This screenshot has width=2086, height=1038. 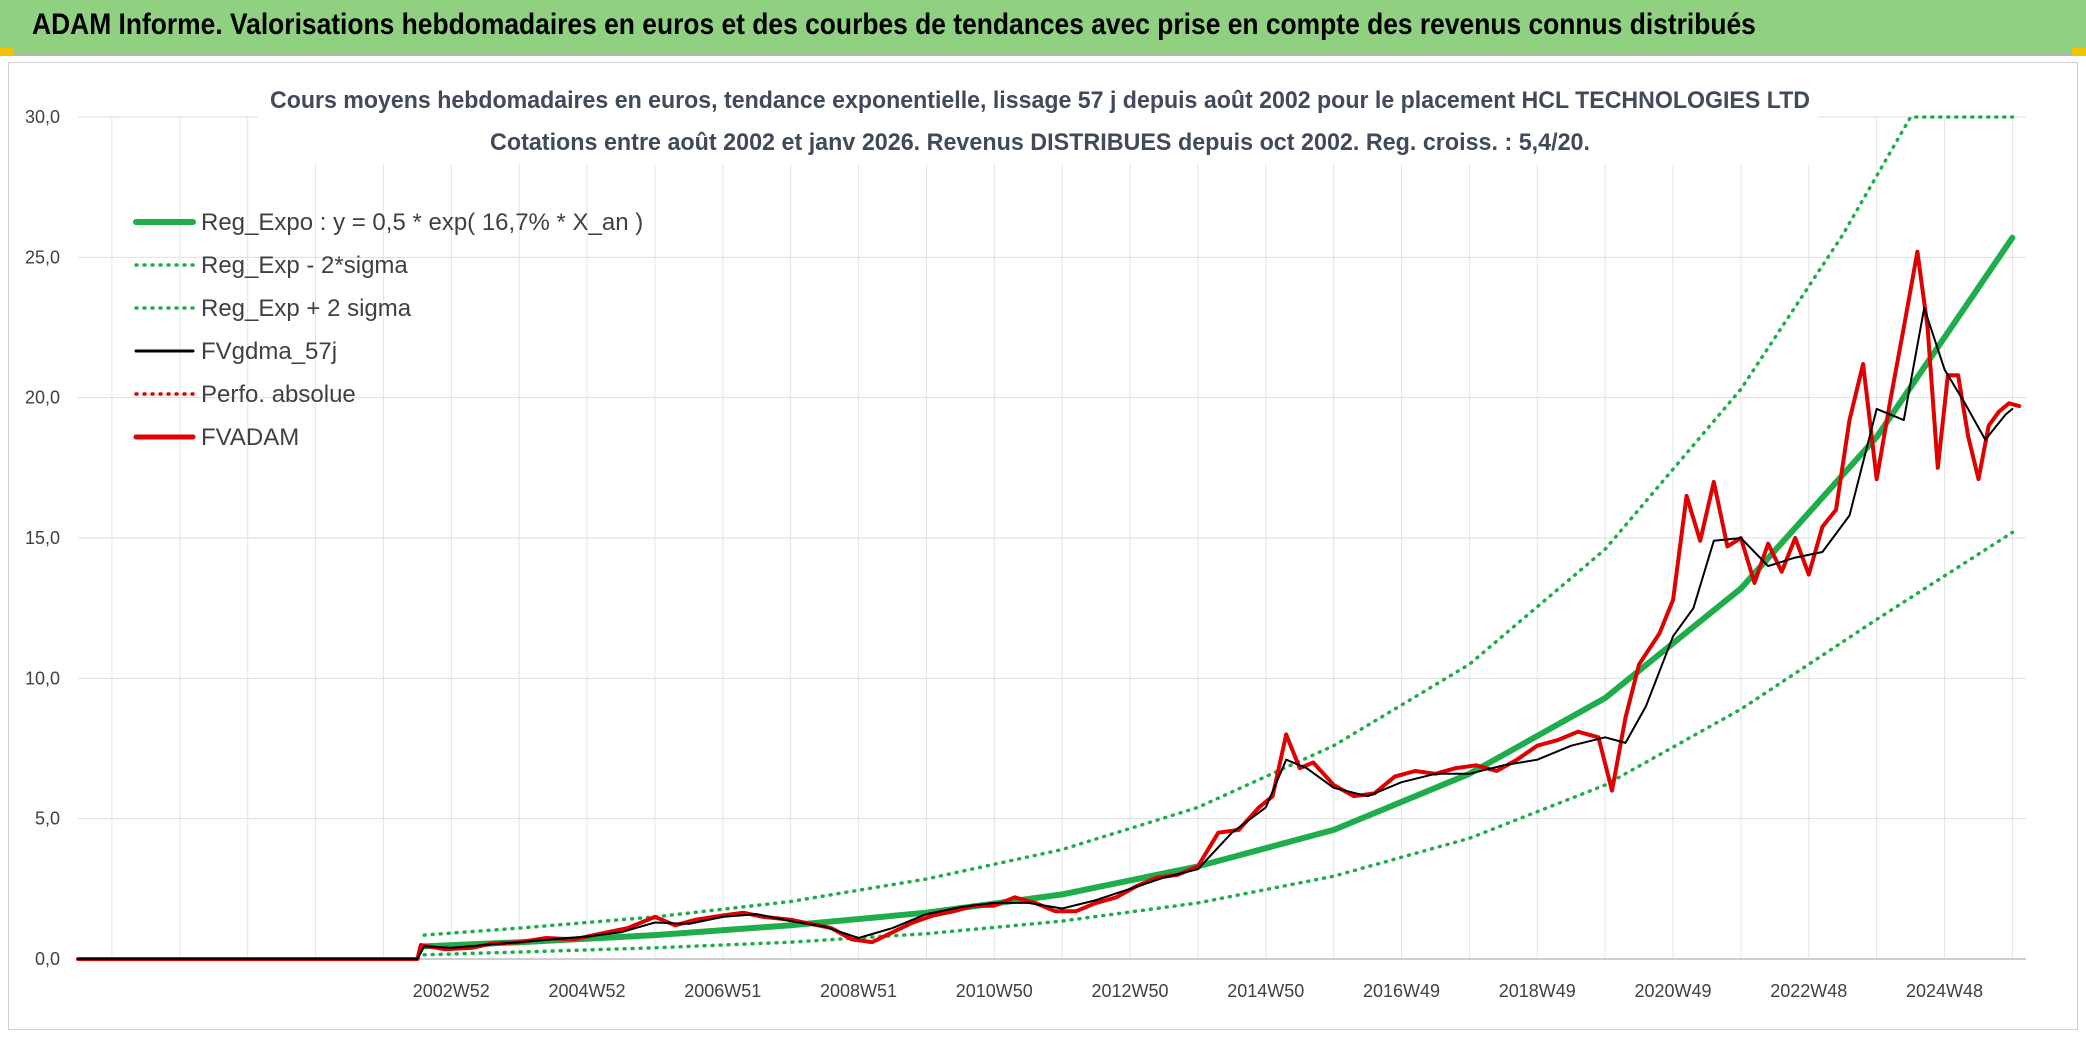 I want to click on banner-accent-right, so click(x=2079, y=52).